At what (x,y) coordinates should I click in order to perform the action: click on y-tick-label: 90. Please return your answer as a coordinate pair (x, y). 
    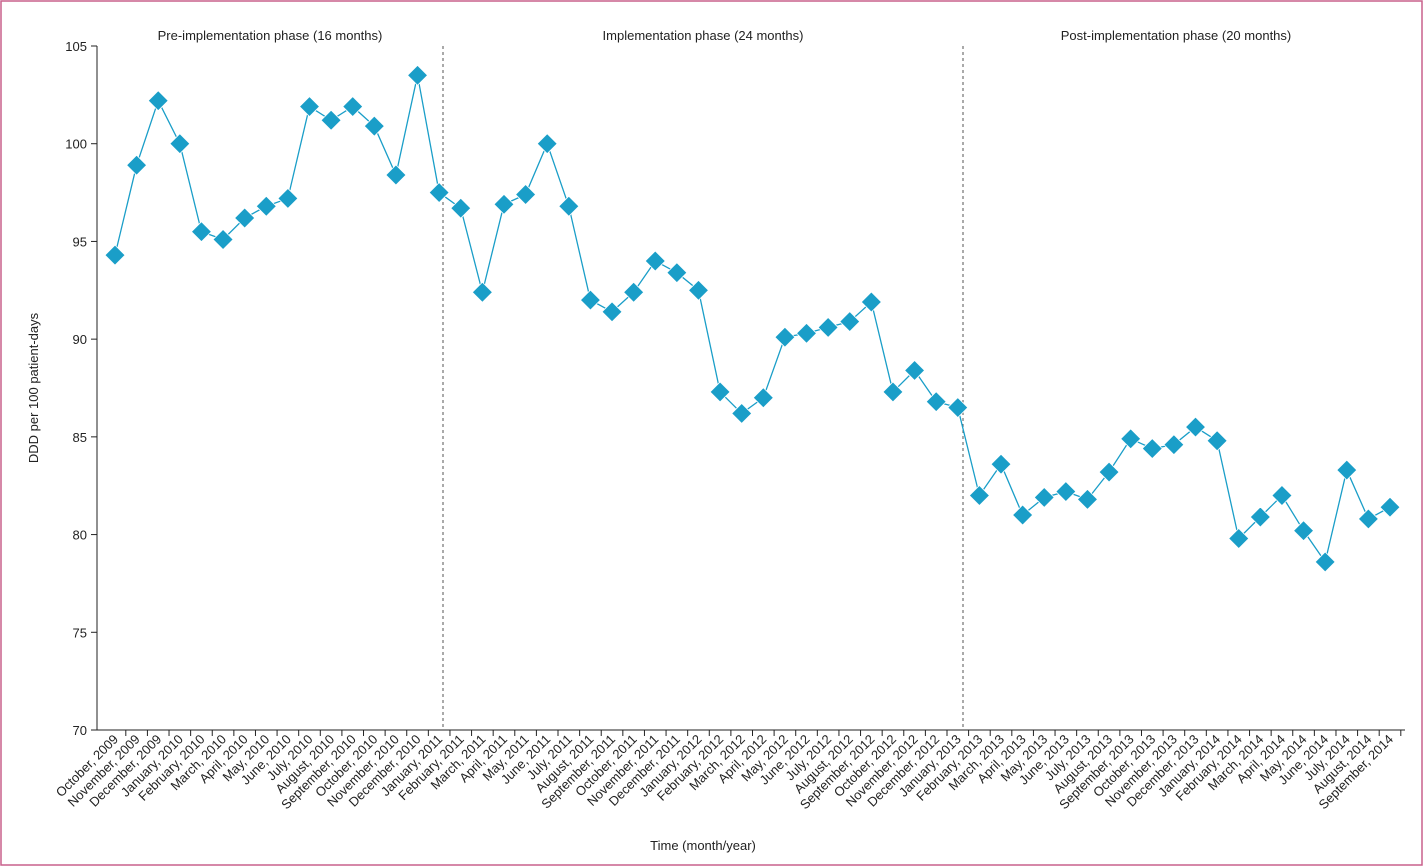
    Looking at the image, I should click on (80, 339).